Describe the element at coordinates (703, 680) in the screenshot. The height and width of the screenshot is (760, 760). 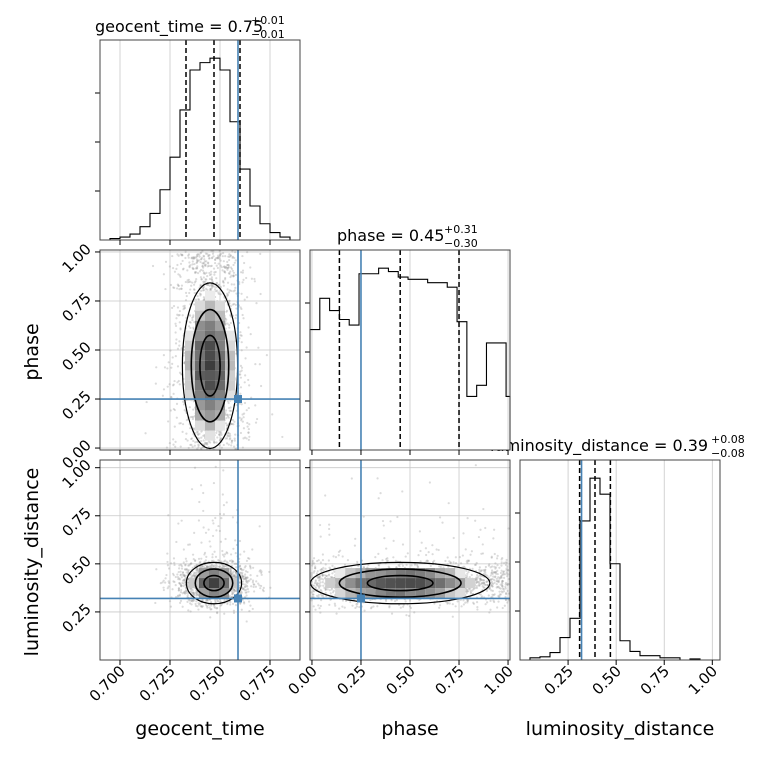
I see `x-tick-label: 1.00` at that location.